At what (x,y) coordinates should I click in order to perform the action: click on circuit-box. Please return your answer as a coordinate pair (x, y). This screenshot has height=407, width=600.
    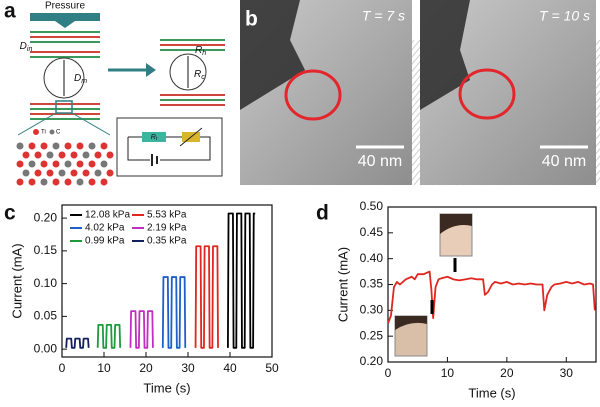
    Looking at the image, I should click on (169, 147).